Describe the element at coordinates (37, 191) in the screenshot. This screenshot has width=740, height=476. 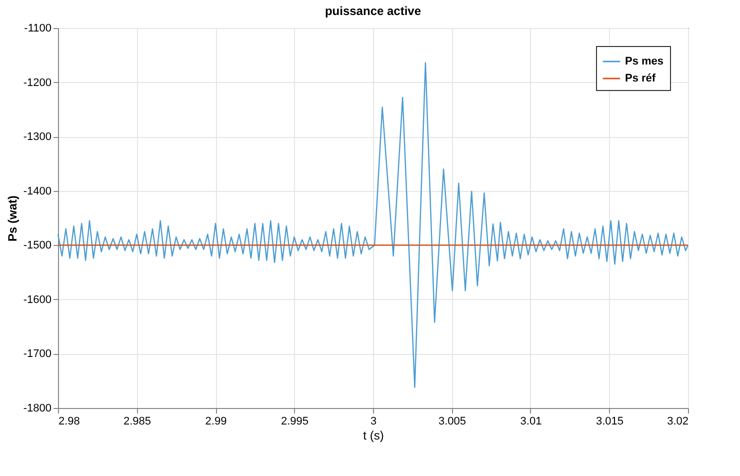
I see `y-tick-label: -1400` at that location.